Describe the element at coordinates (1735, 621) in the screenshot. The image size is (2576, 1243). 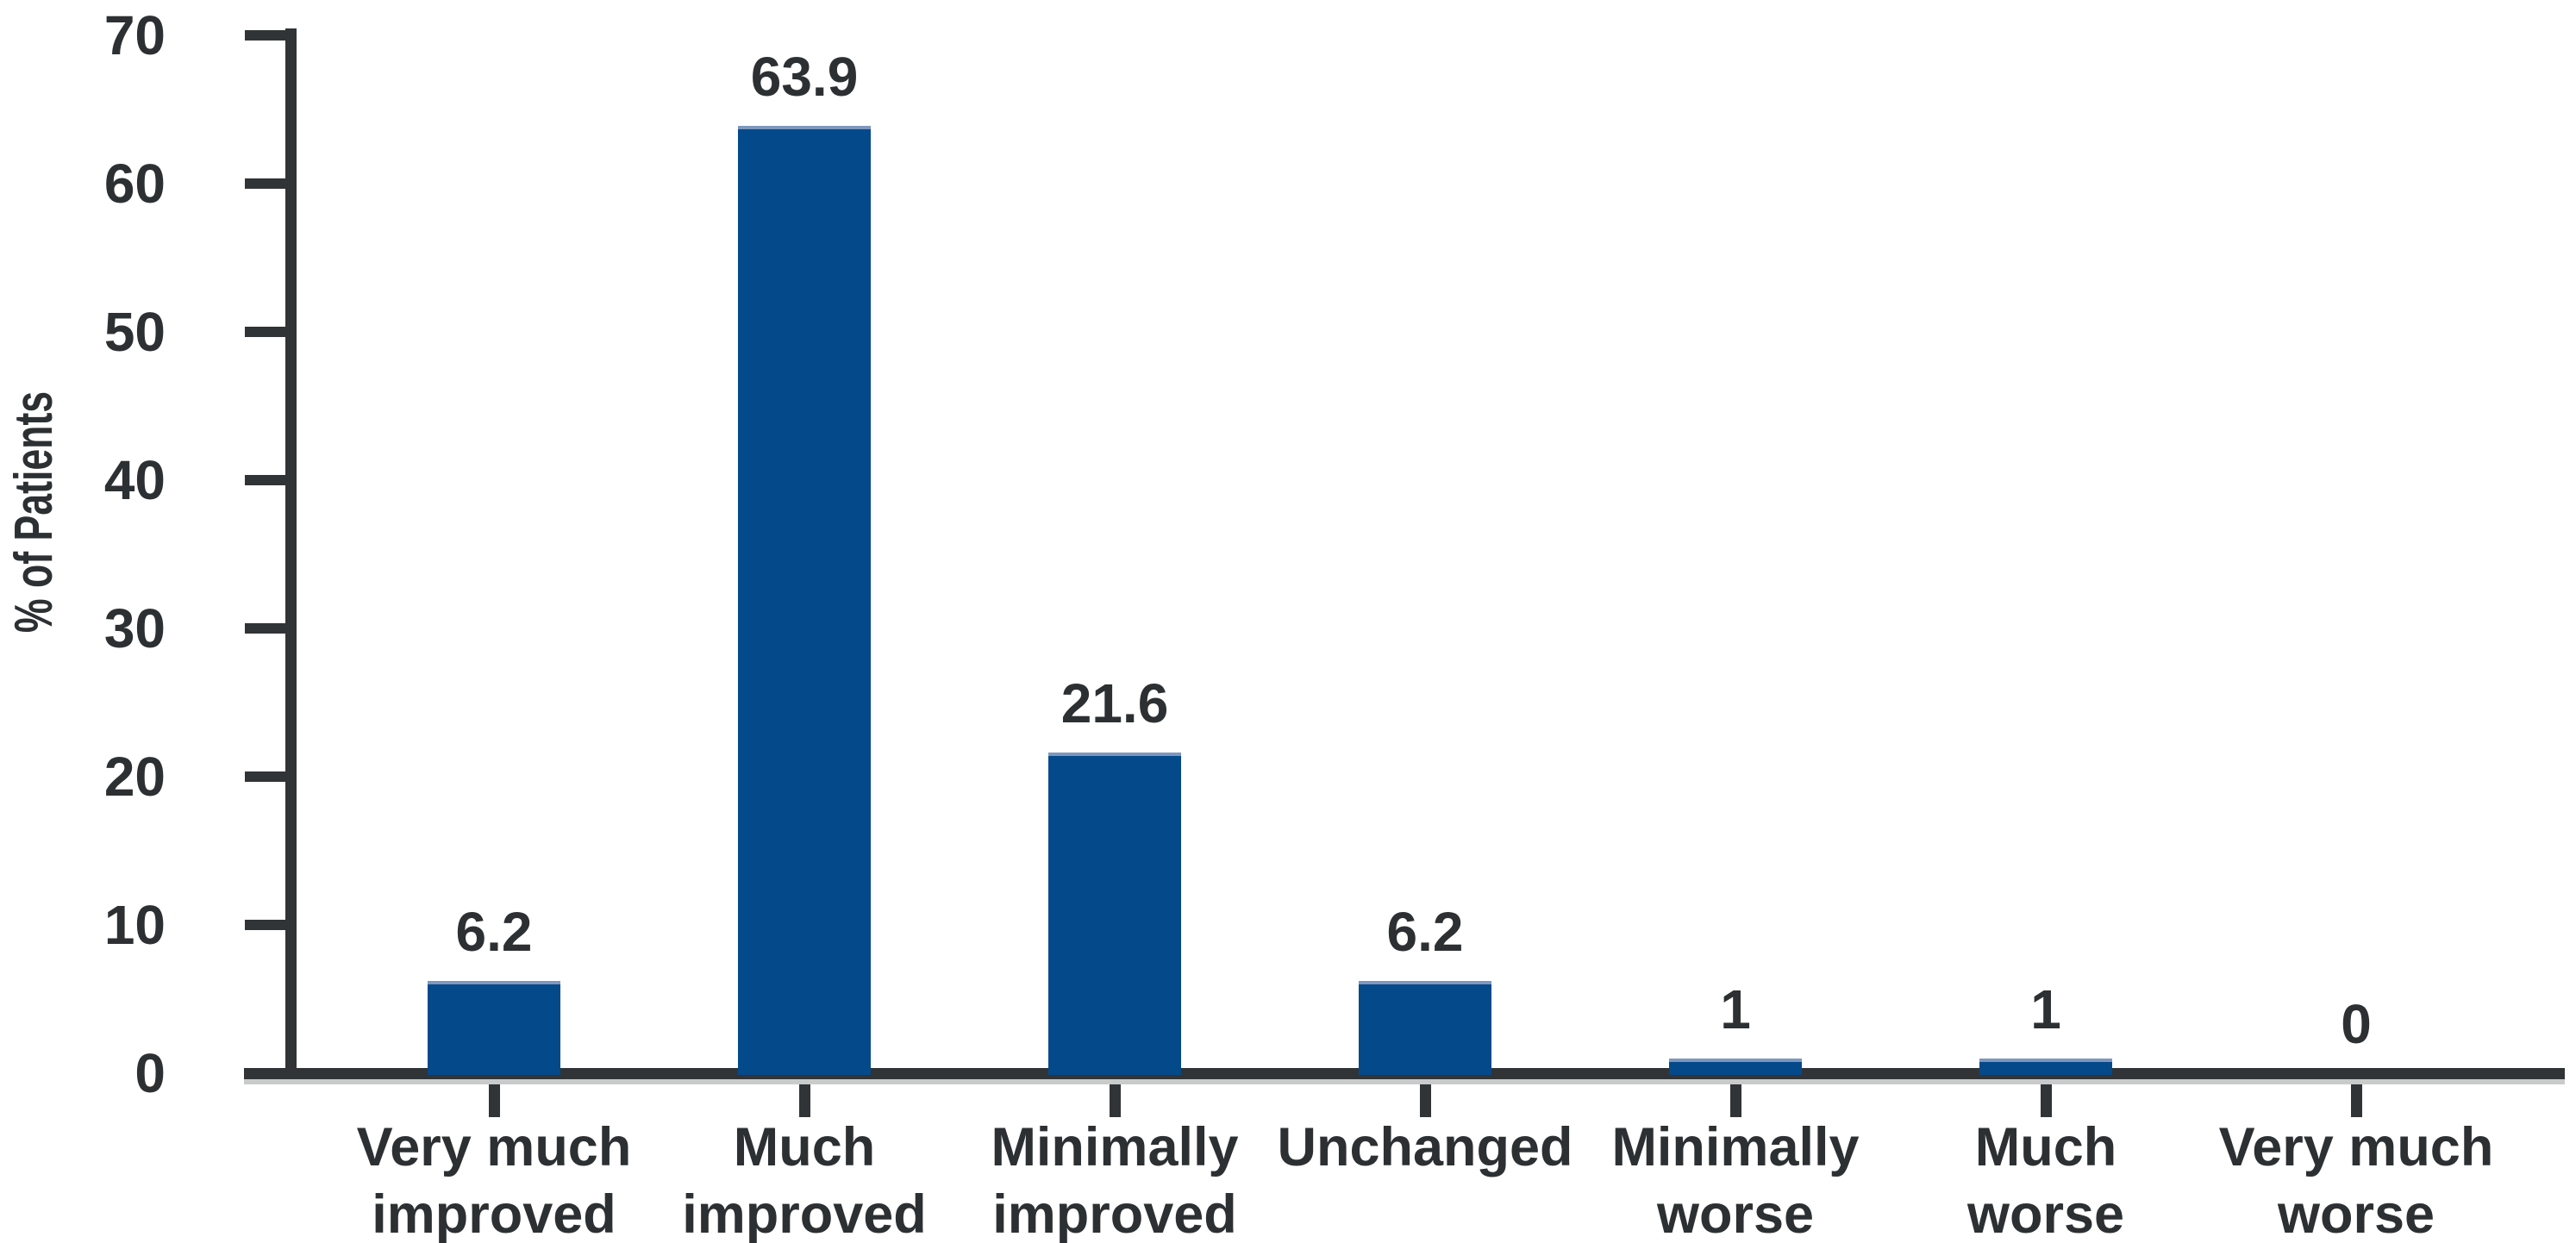
I see `category-column: 1 Minimally worse` at that location.